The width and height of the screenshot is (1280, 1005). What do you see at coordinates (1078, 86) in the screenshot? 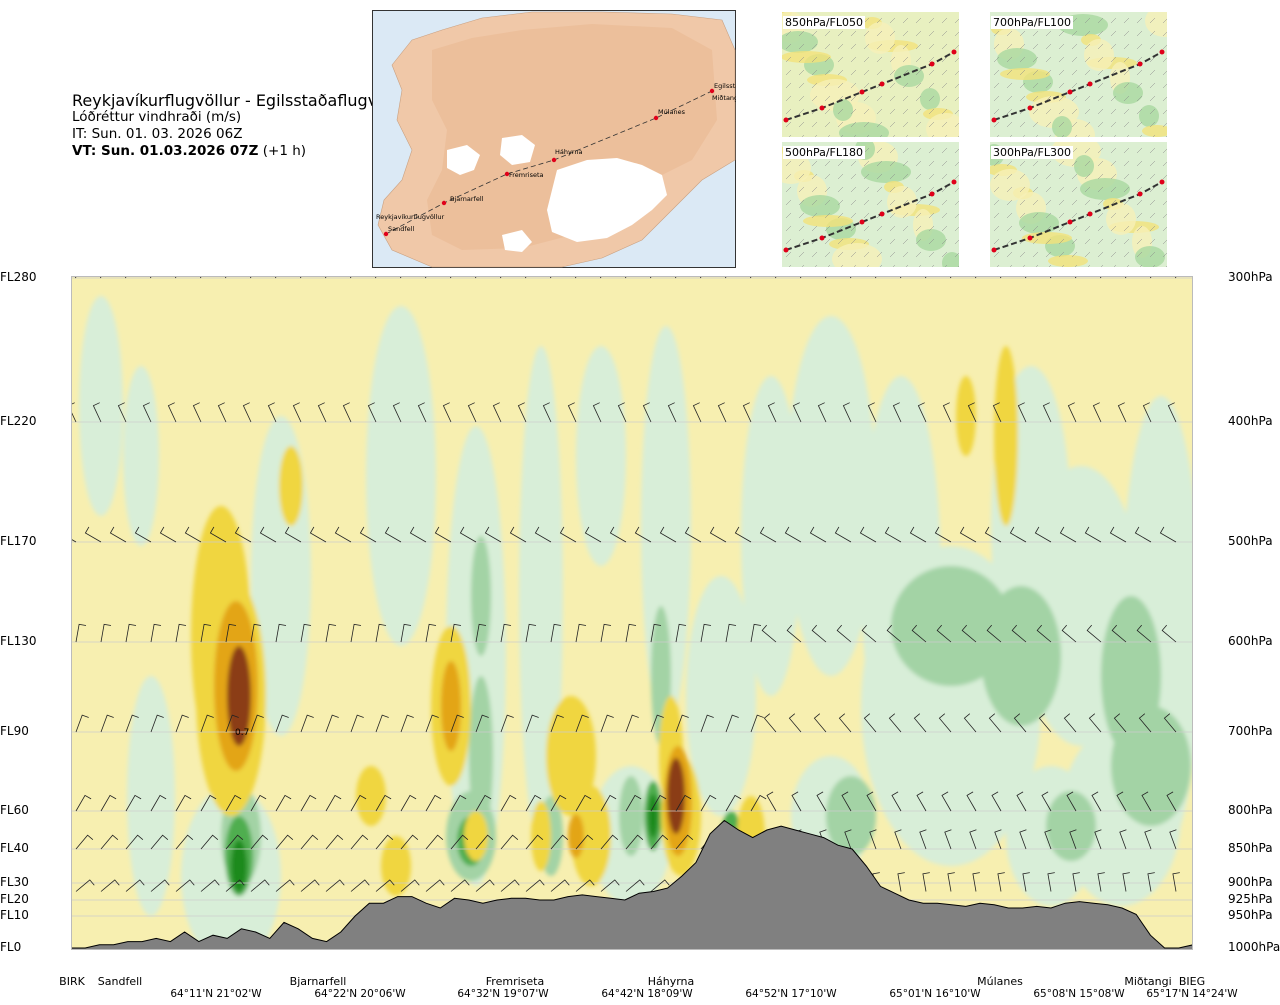
I see `panel-route` at bounding box center [1078, 86].